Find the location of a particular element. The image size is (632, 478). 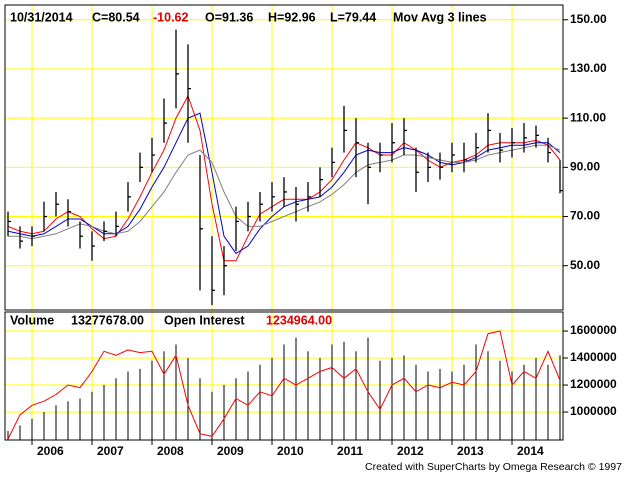

x-tick-label: 2013 is located at coordinates (470, 451).